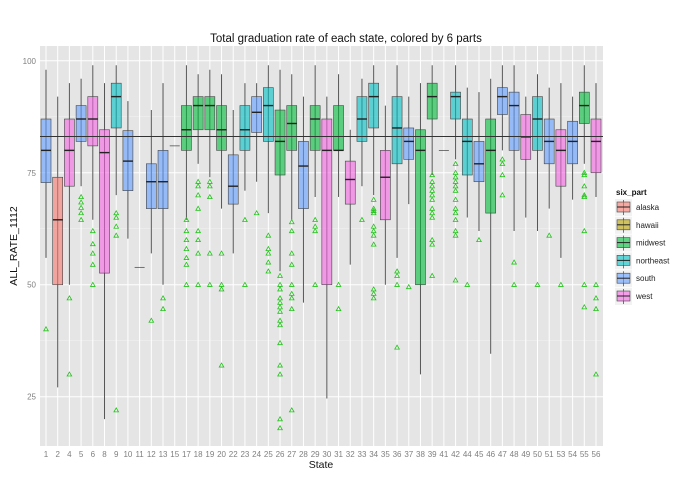 This screenshot has height=494, width=695. I want to click on legend-item-northeast: northeast, so click(642, 261).